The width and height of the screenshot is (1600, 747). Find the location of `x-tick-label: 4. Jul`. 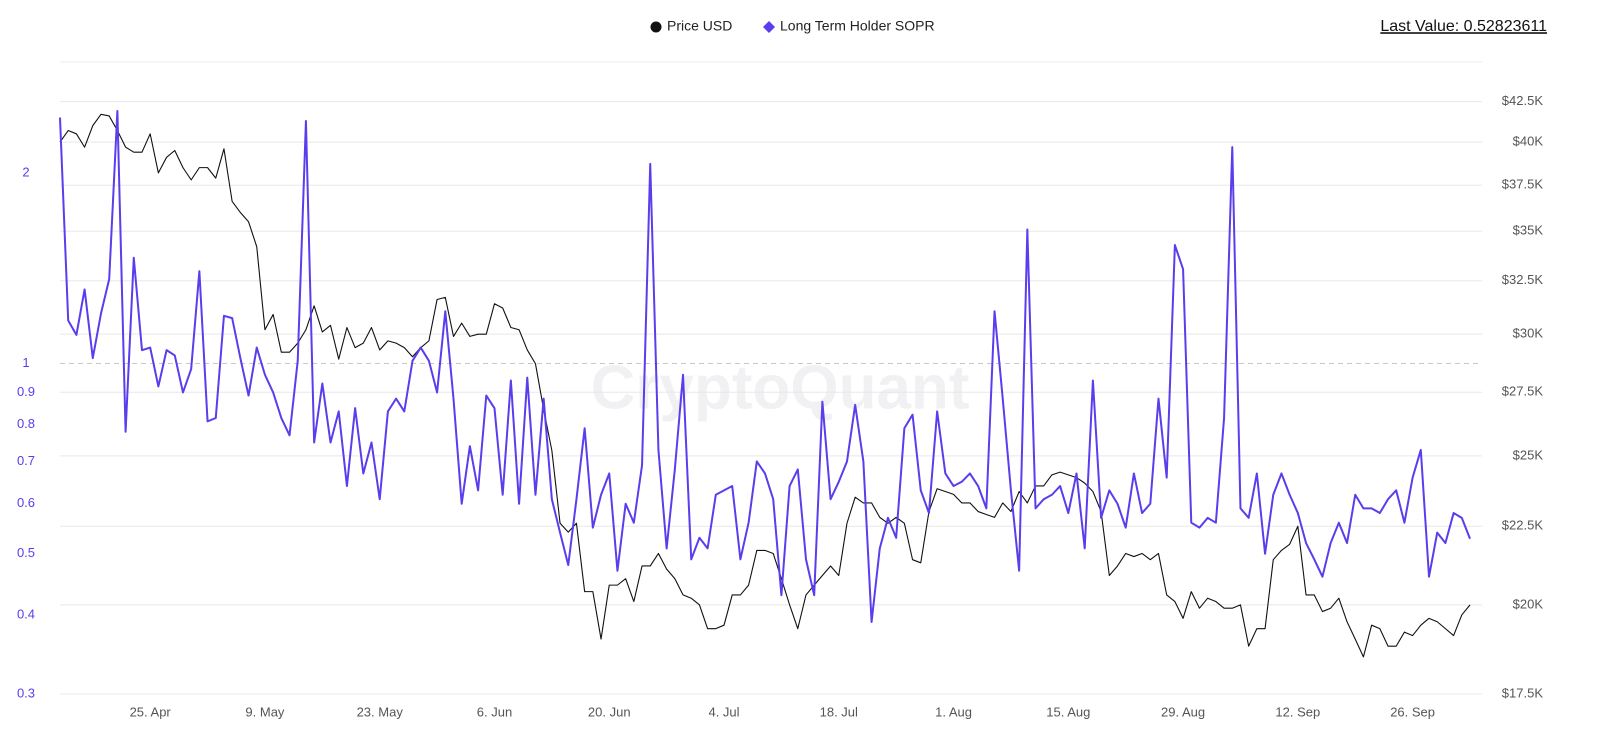

x-tick-label: 4. Jul is located at coordinates (723, 711).